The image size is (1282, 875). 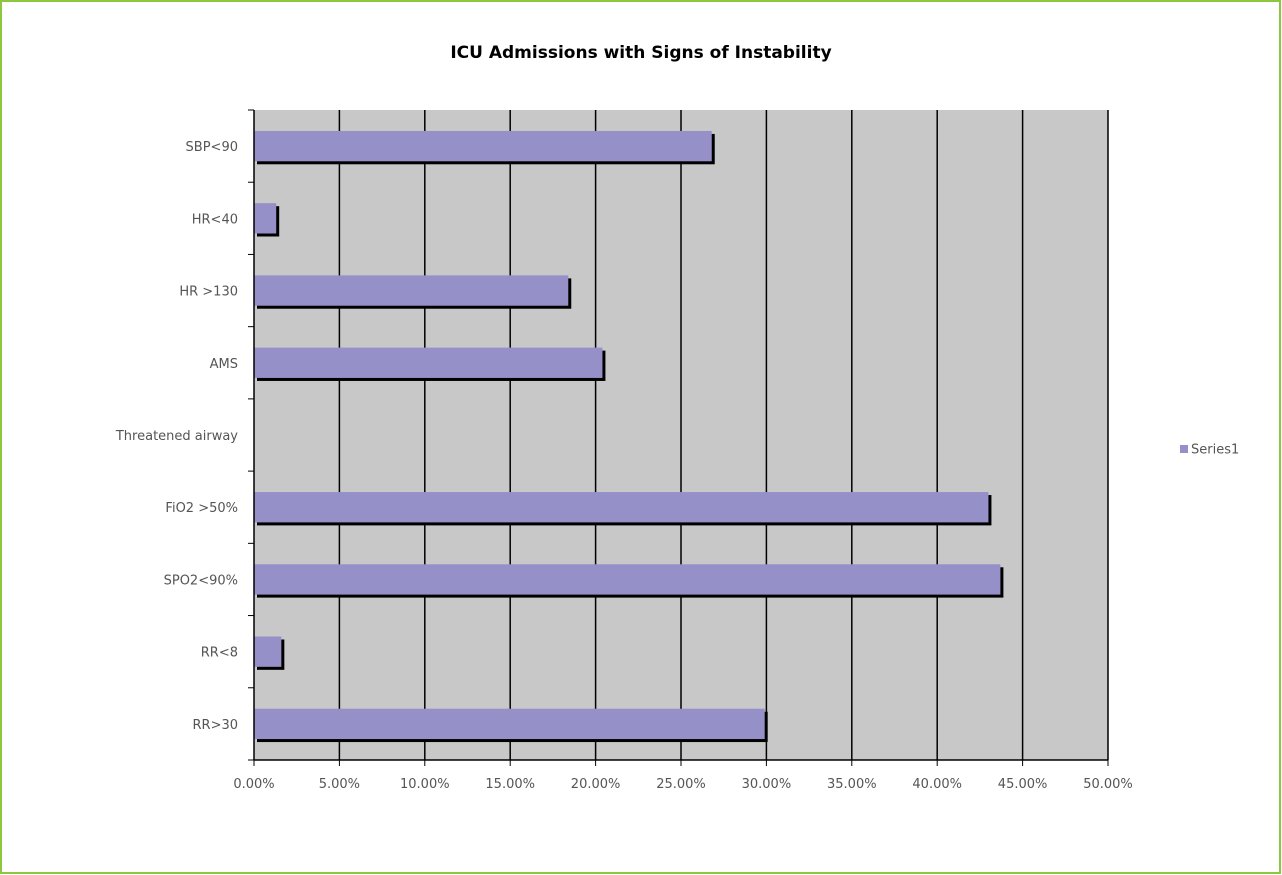 What do you see at coordinates (216, 725) in the screenshot?
I see `category-label: RR>30` at bounding box center [216, 725].